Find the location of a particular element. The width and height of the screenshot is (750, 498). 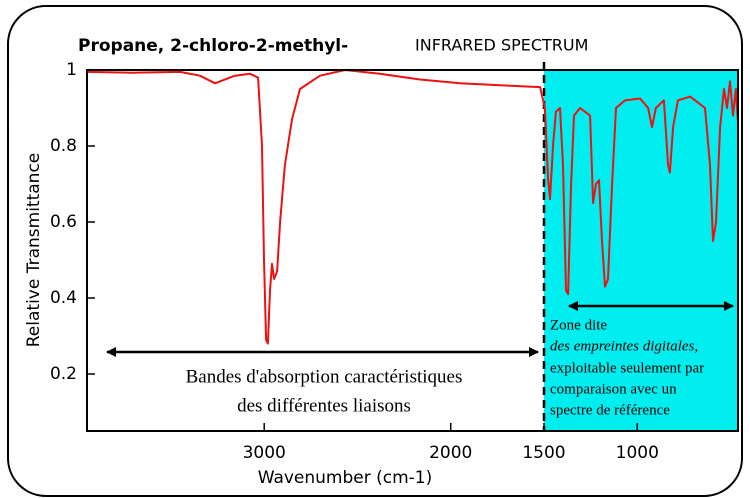

y-tick-label: 0.4 is located at coordinates (63, 298).